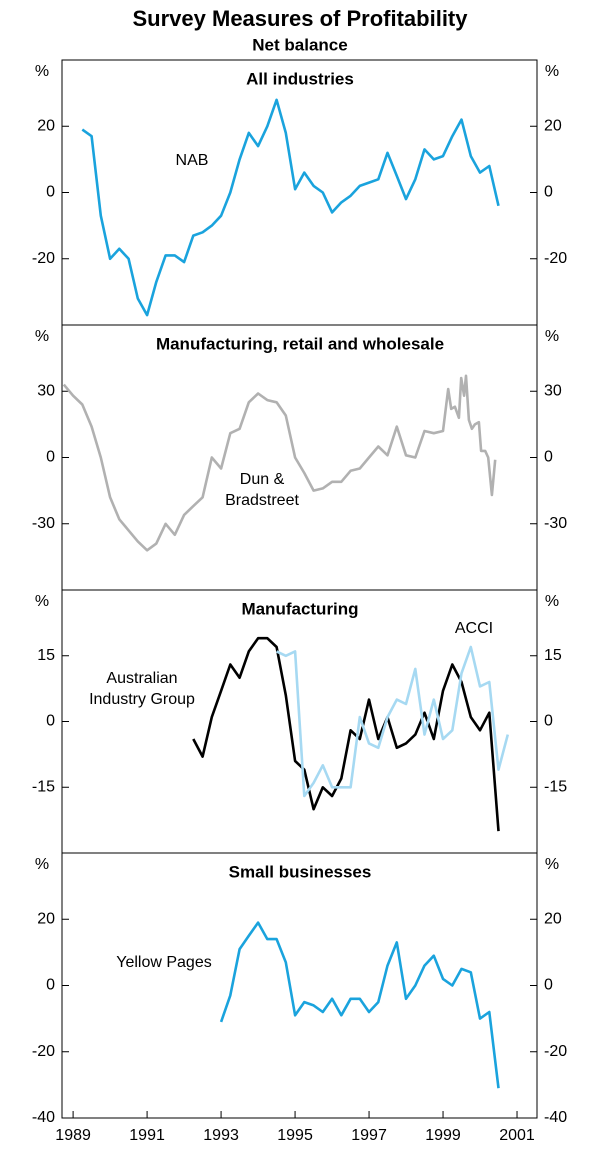 The image size is (600, 1169). I want to click on y-tick-label: -40, so click(43, 1117).